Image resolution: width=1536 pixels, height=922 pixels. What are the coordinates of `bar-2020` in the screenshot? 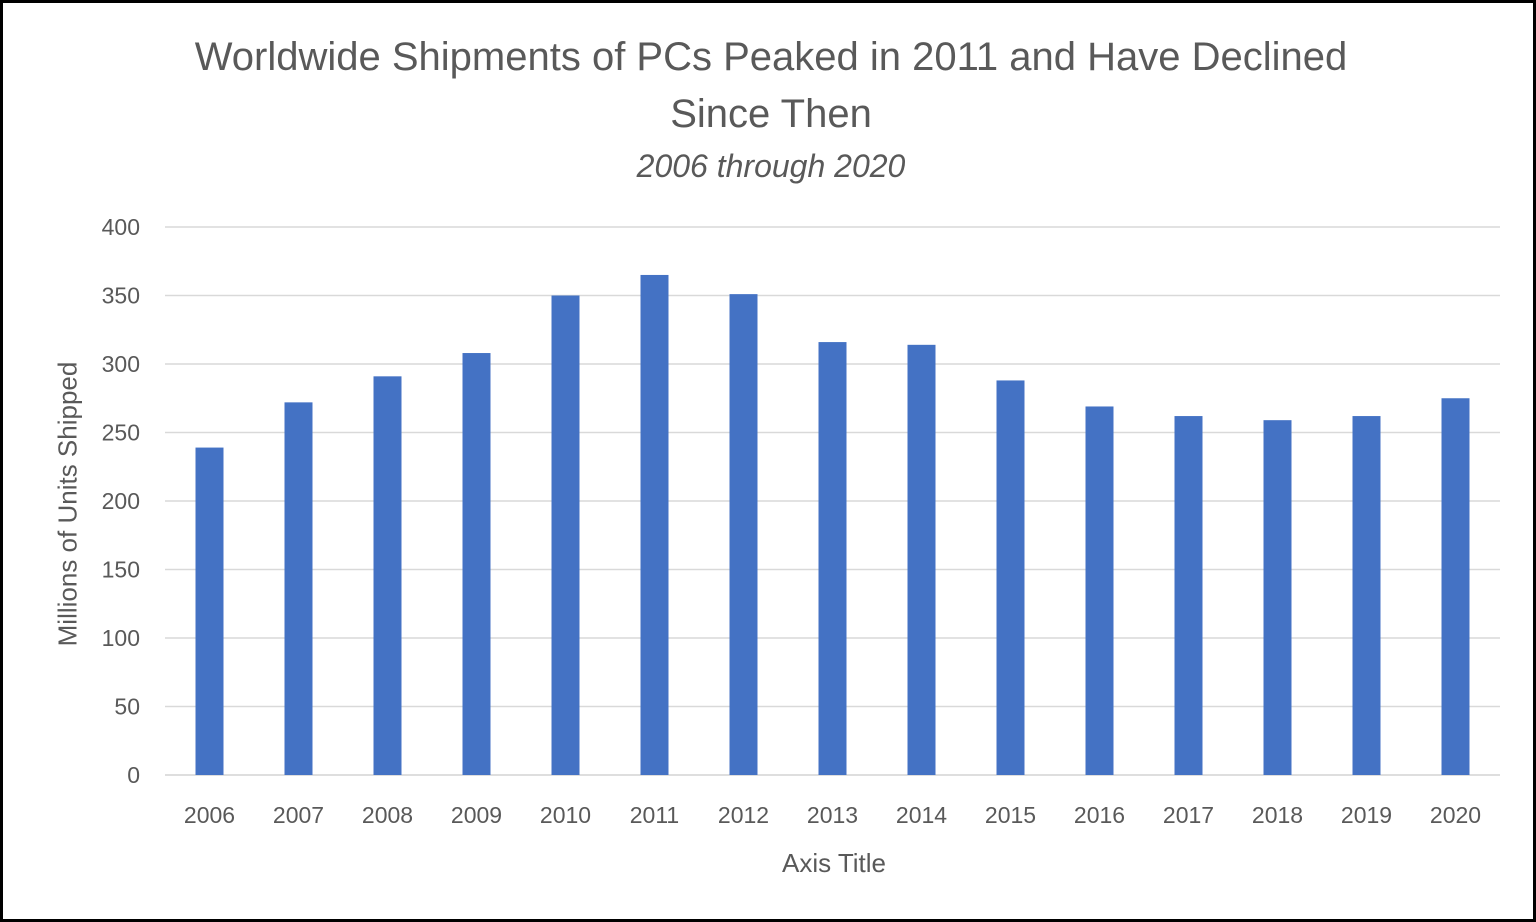 It's located at (1455, 586).